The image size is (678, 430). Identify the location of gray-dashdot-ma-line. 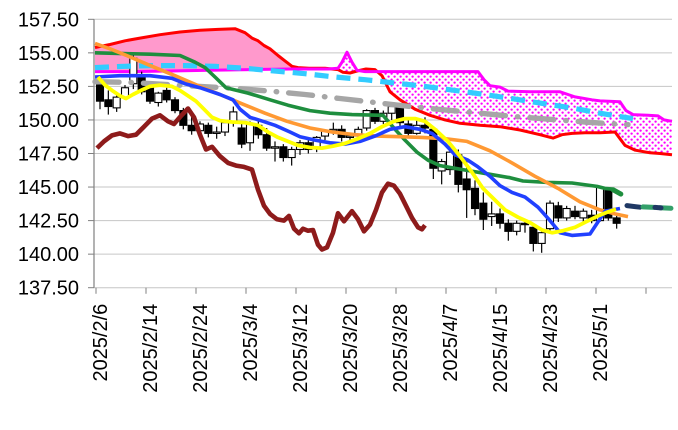
(361, 103).